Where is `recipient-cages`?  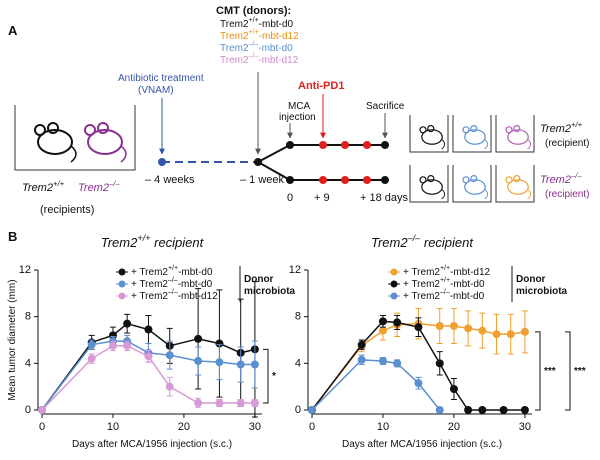
recipient-cages is located at coordinates (472, 159).